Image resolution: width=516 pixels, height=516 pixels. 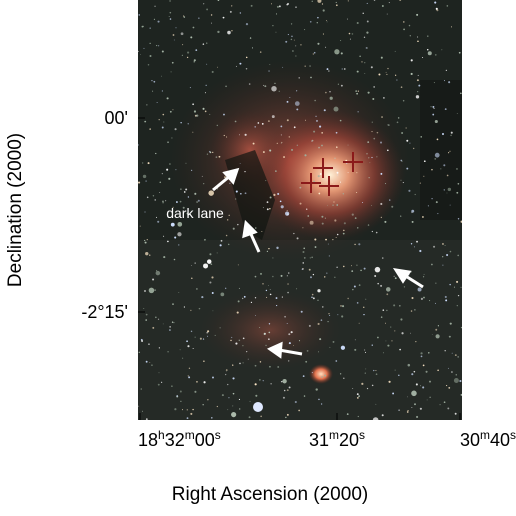 What do you see at coordinates (332, 174) in the screenshot?
I see `source-markers` at bounding box center [332, 174].